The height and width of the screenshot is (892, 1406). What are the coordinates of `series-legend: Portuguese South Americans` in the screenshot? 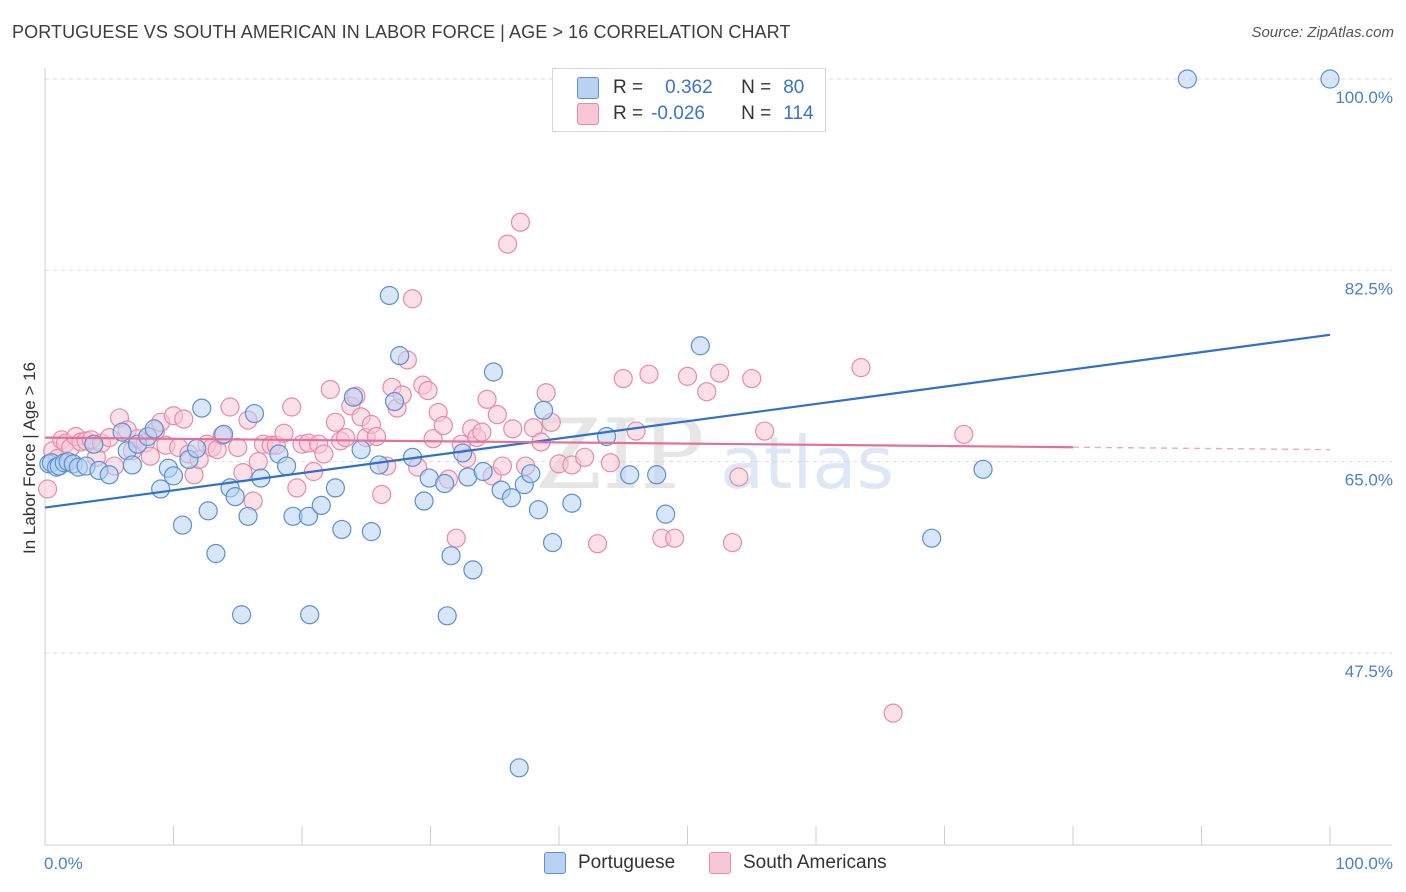 It's located at (703, 865).